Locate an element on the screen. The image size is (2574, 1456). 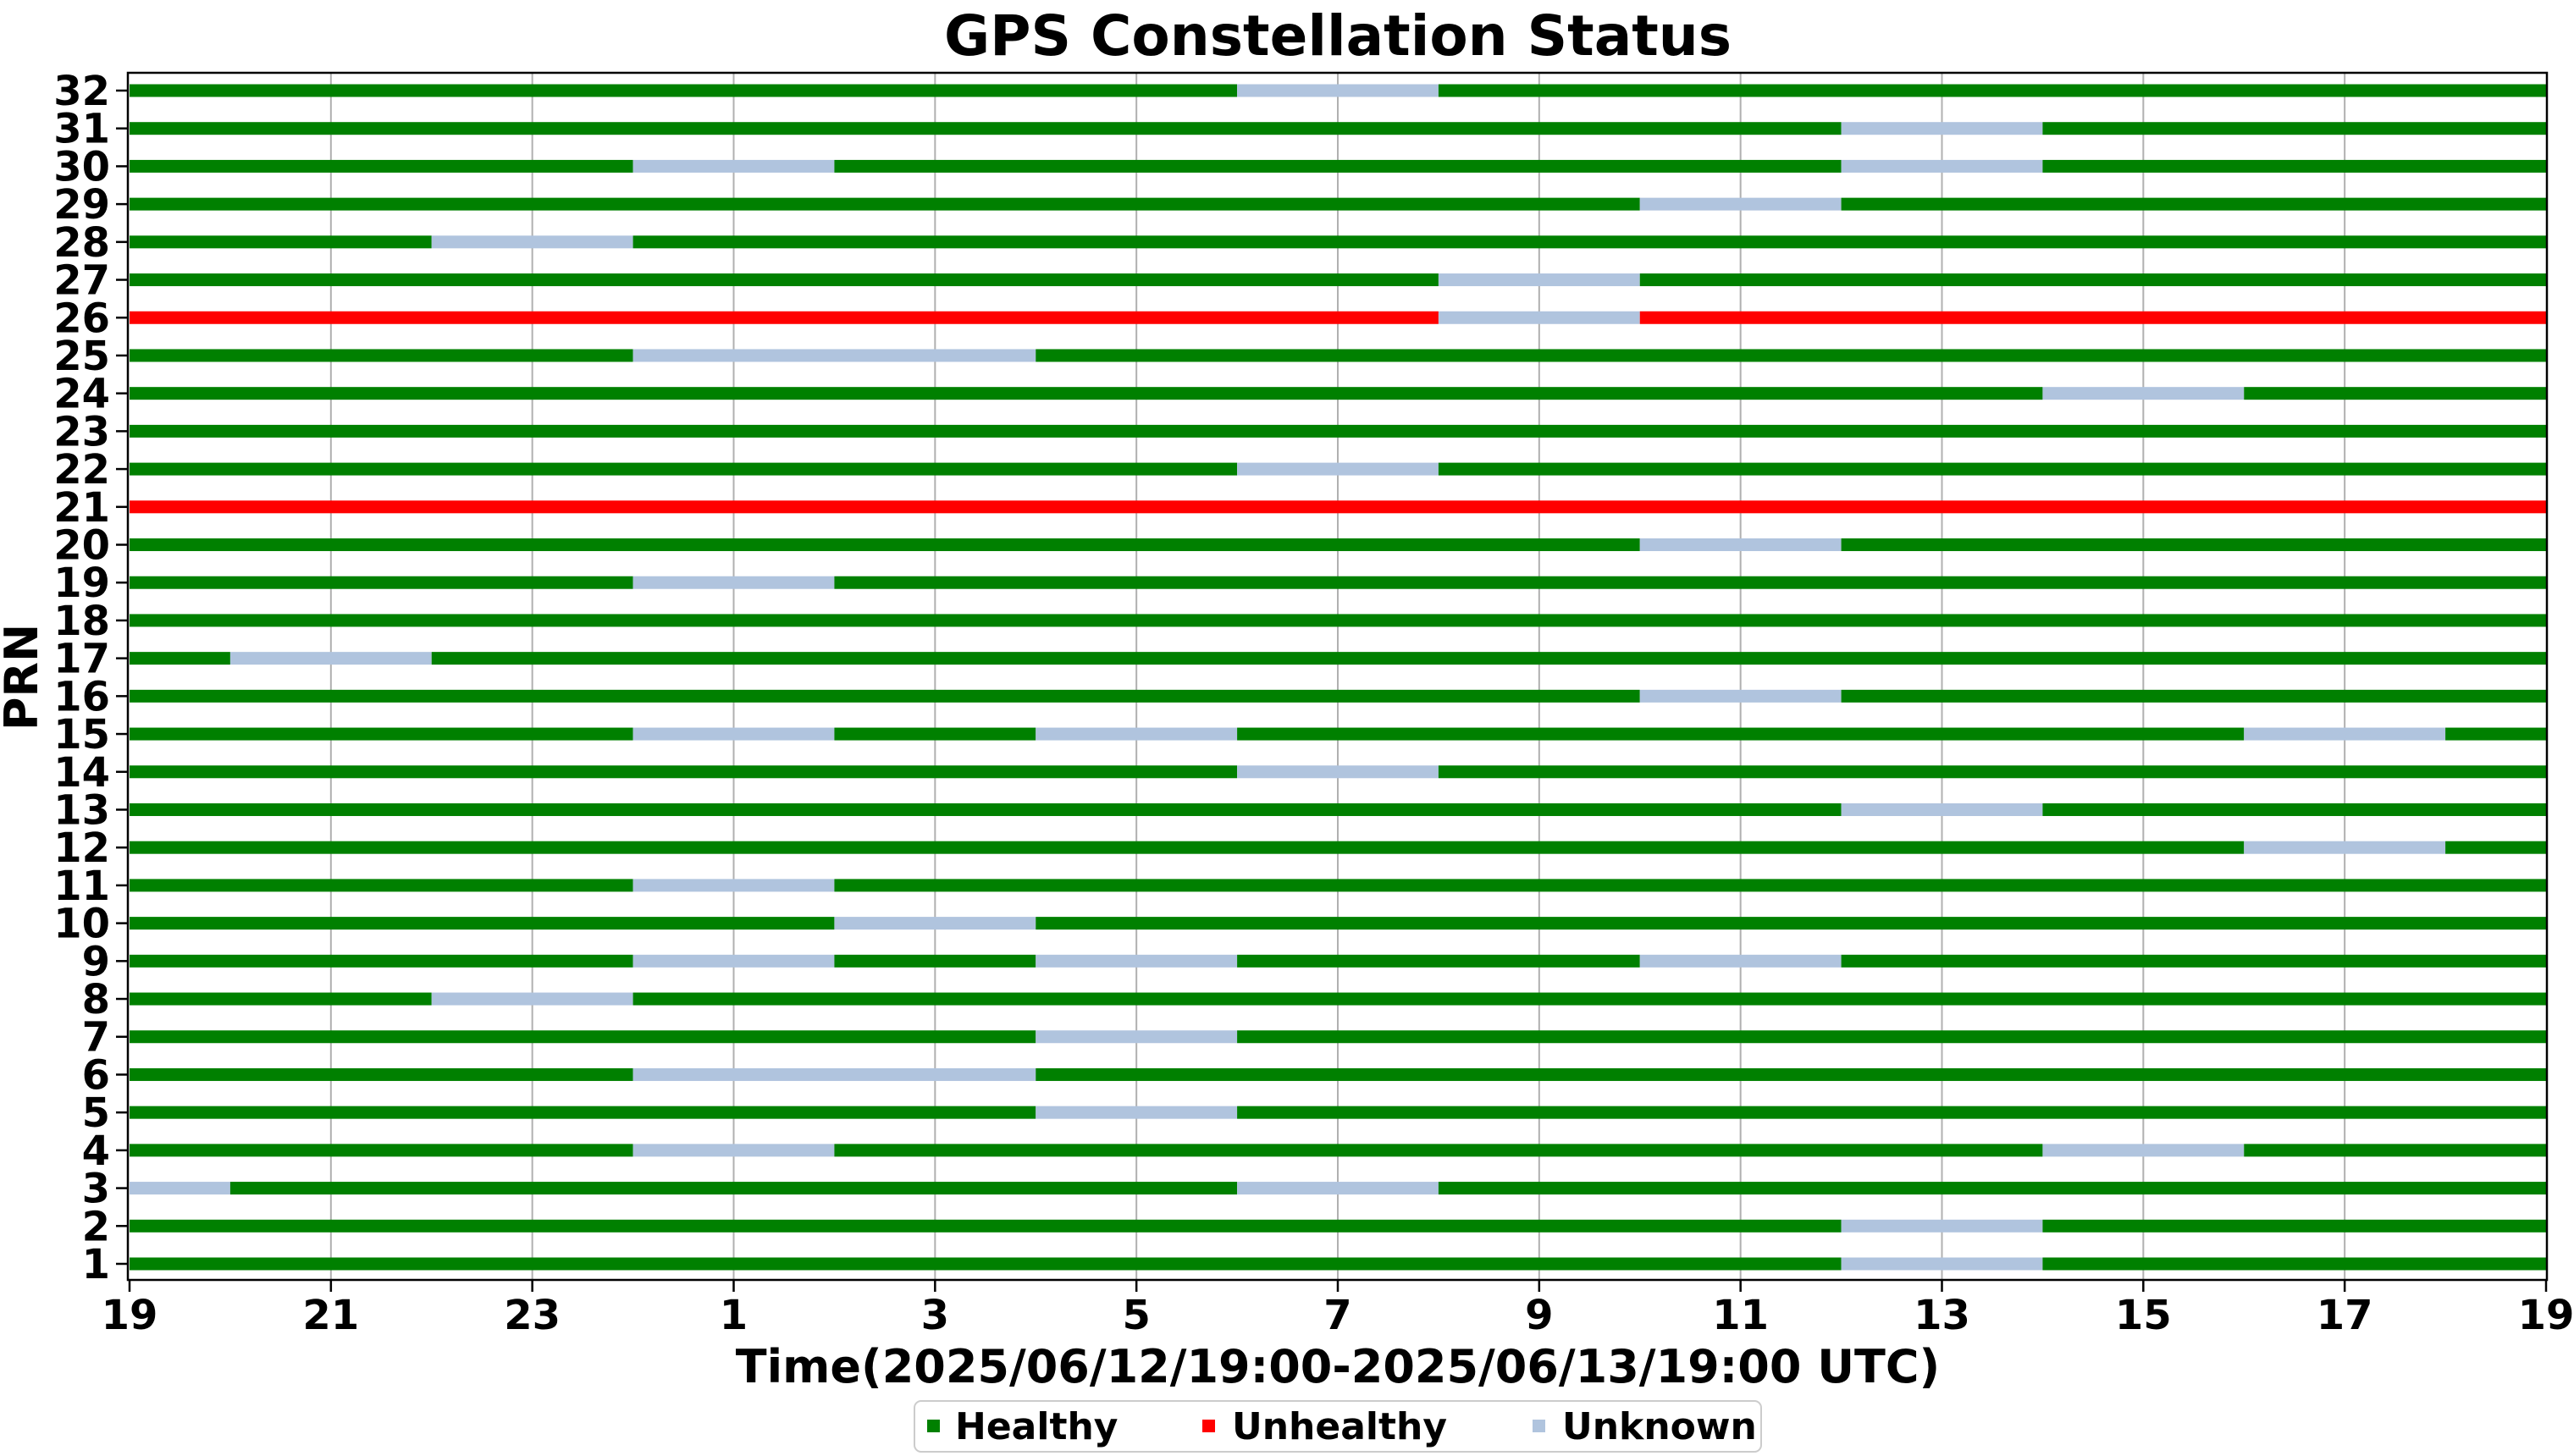
y-tick-label: 27 is located at coordinates (81, 281).